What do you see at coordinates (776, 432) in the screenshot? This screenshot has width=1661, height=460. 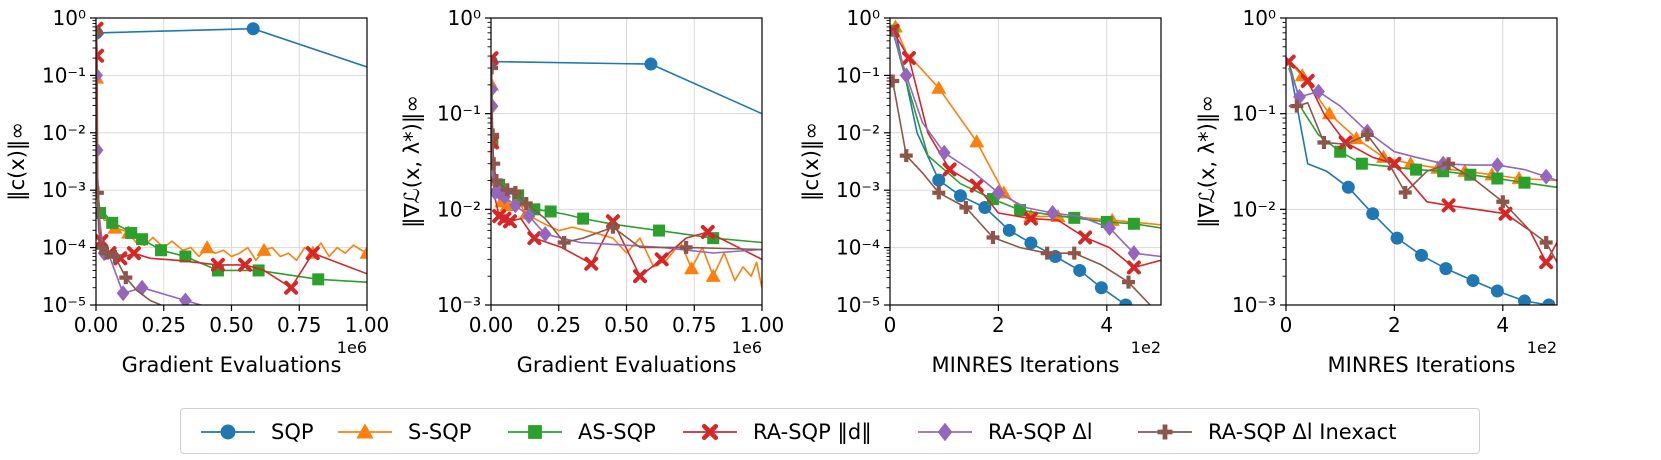 I see `legend-item: RA-SQP ‖d‖` at bounding box center [776, 432].